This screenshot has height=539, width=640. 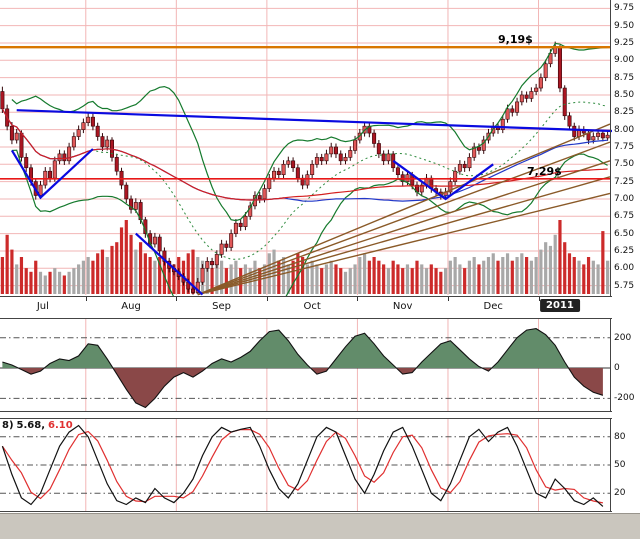 What do you see at coordinates (302, 465) in the screenshot?
I see `stochastic-k-line` at bounding box center [302, 465].